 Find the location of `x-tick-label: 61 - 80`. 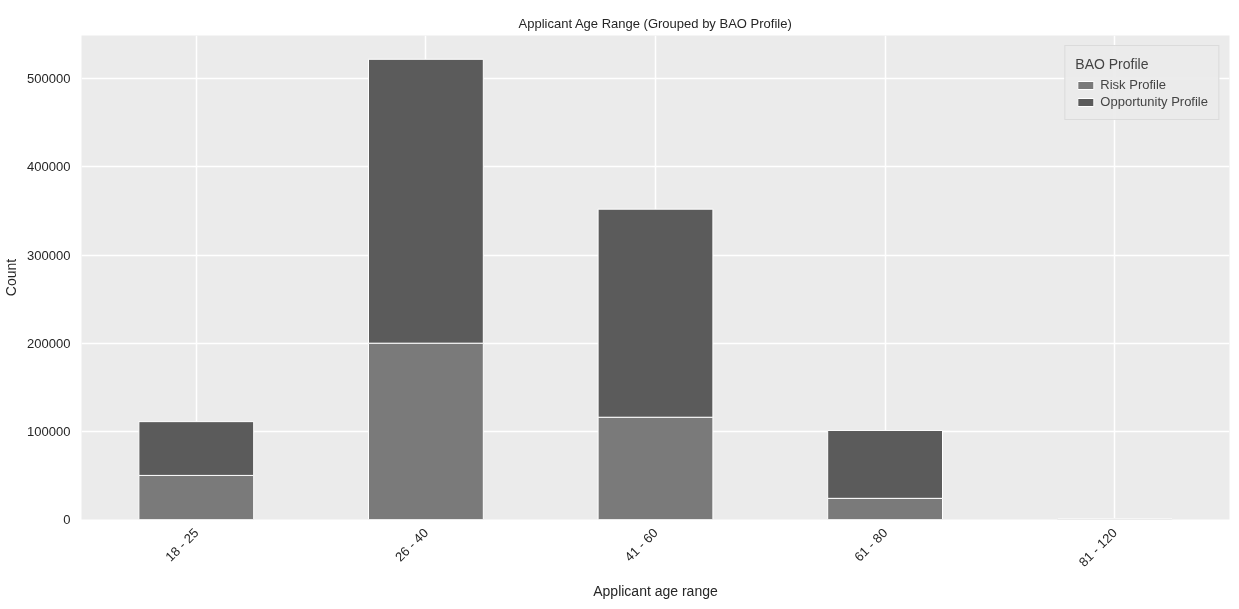

x-tick-label: 61 - 80 is located at coordinates (871, 545).